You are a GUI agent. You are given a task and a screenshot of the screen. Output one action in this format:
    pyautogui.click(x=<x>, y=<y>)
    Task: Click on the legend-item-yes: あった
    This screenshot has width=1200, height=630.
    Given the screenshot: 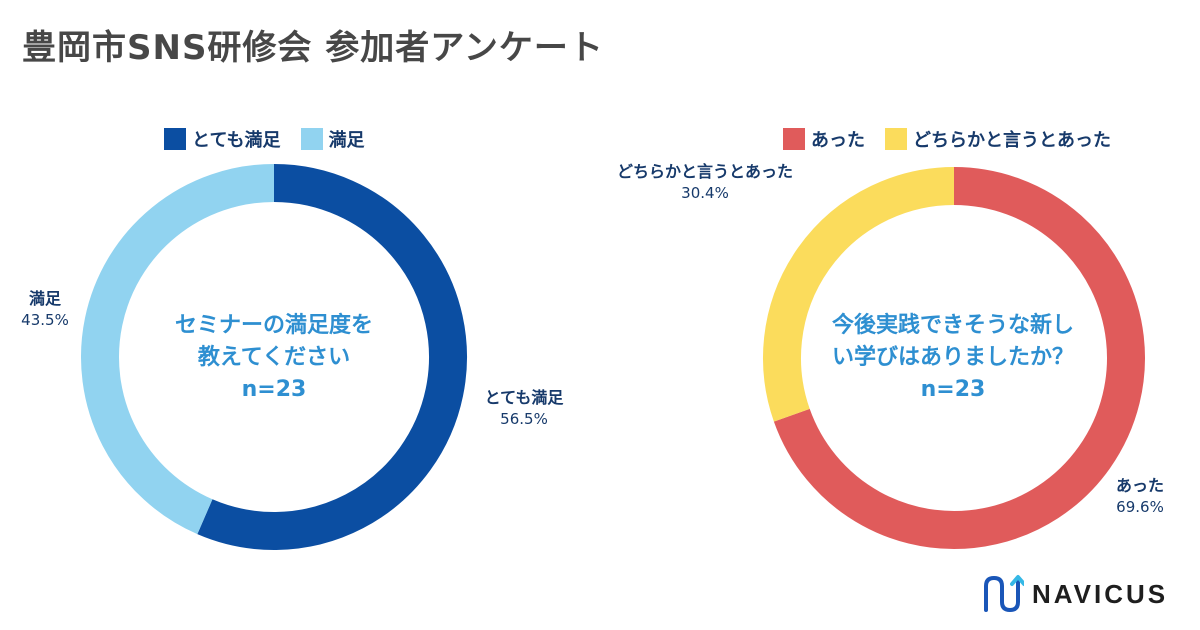 What is the action you would take?
    pyautogui.click(x=824, y=139)
    